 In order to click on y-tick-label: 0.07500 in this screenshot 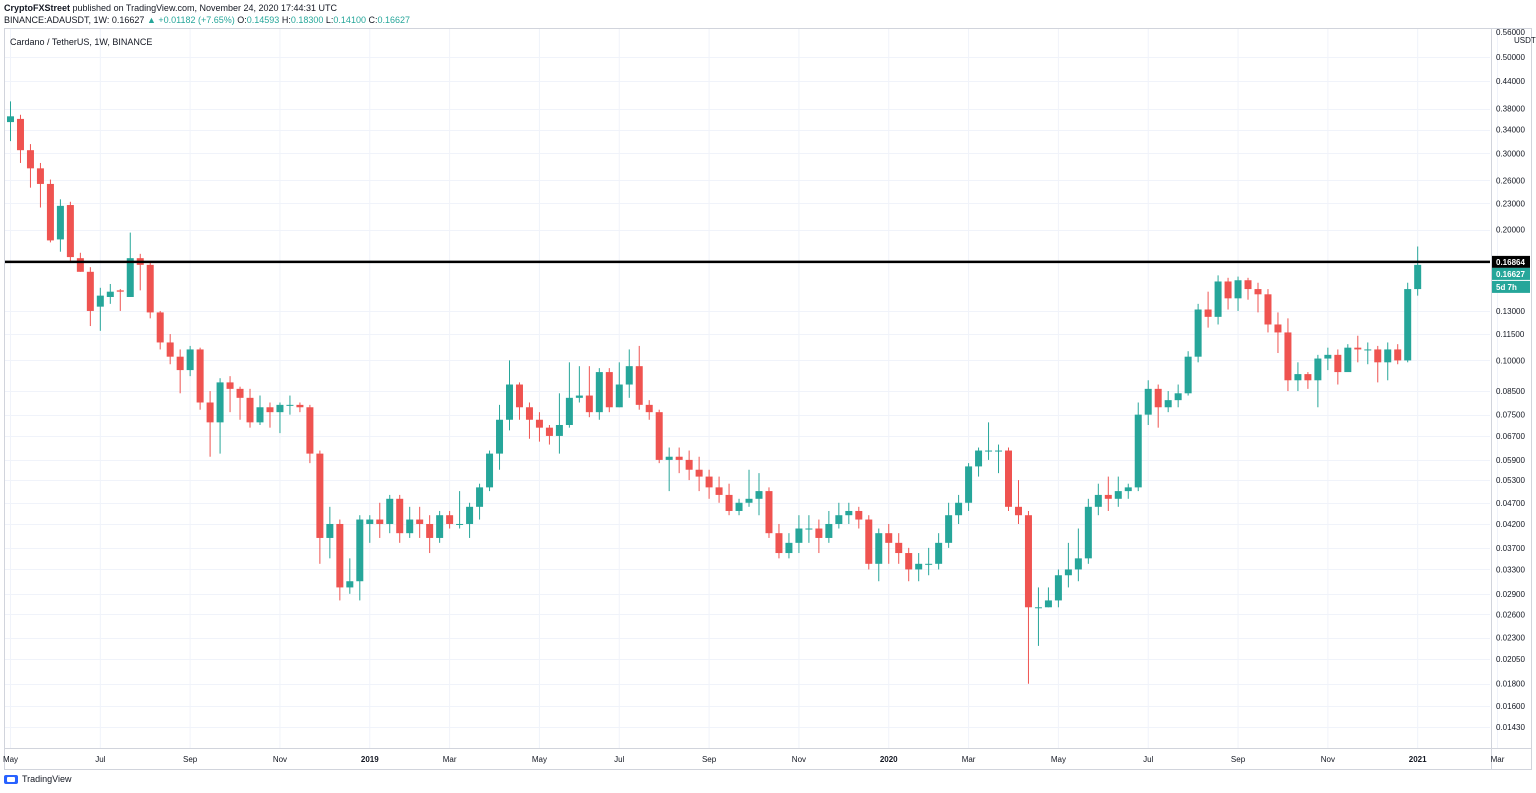, I will do `click(1510, 415)`.